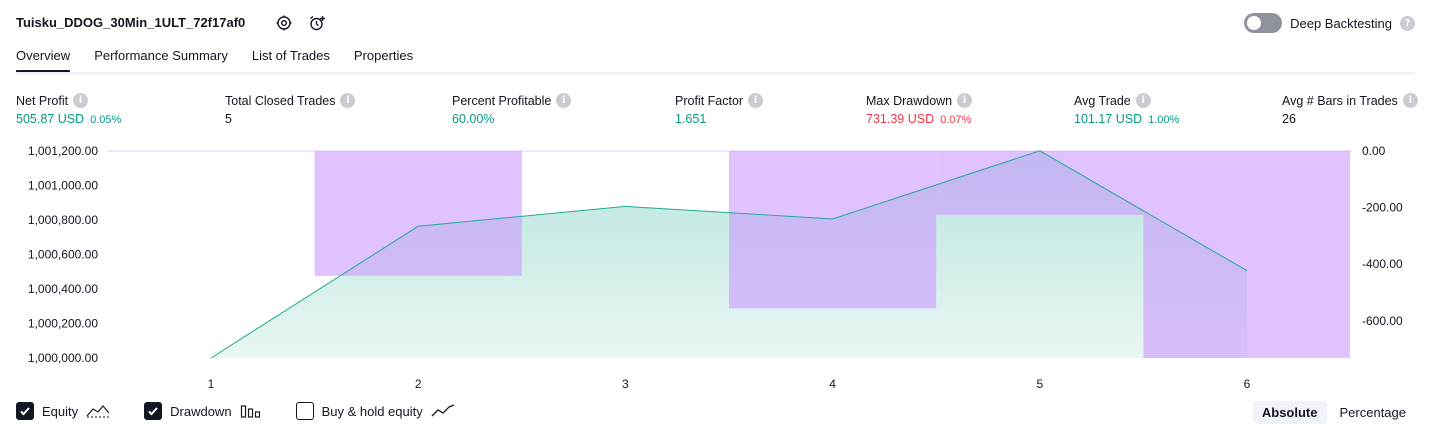 The height and width of the screenshot is (438, 1431). I want to click on stat-avg-bars-in-trades: Avg # Bars in Trades i 26, so click(1350, 109).